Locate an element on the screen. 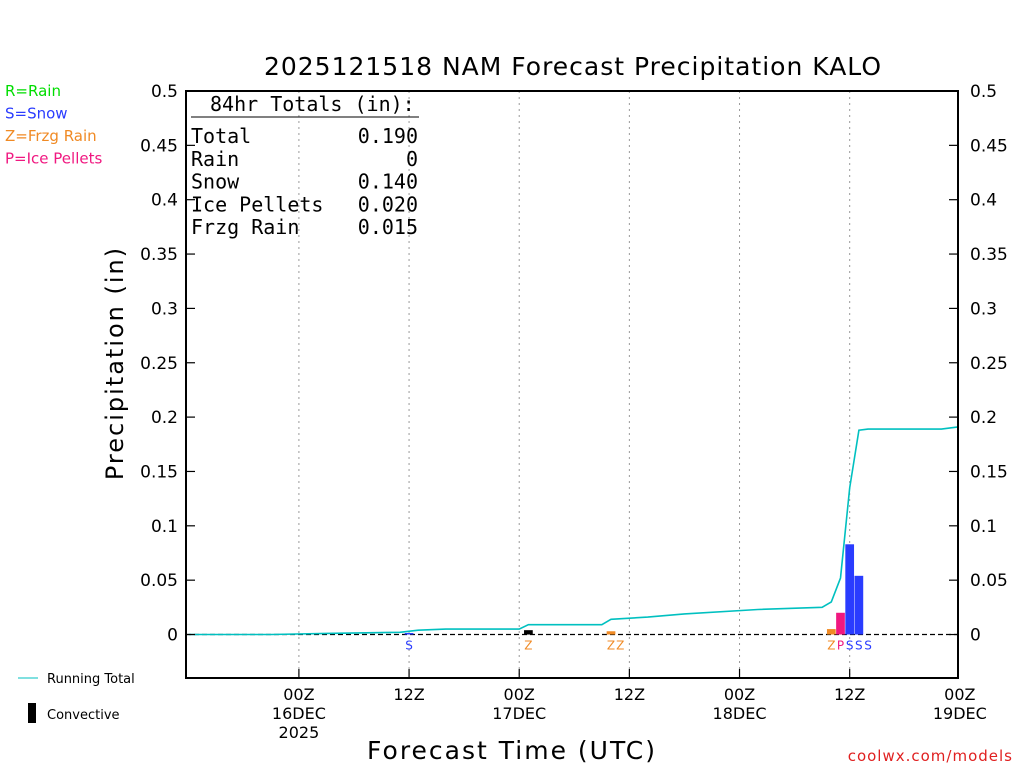 The width and height of the screenshot is (1024, 768). totals-row-label: Snow is located at coordinates (215, 182).